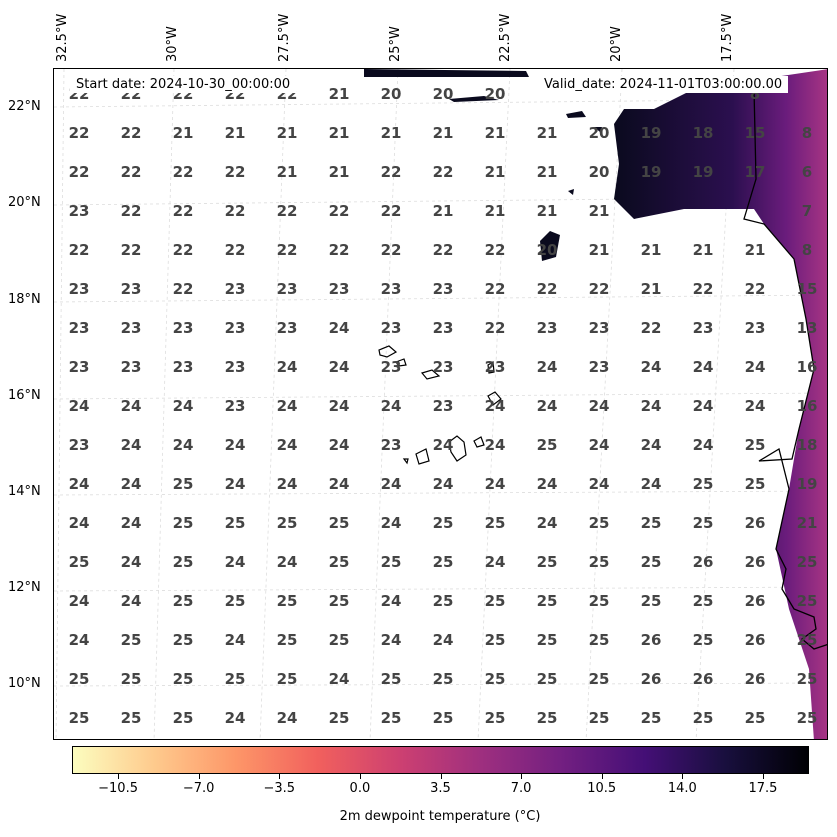  What do you see at coordinates (616, 44) in the screenshot?
I see `lon-label: 20°W` at bounding box center [616, 44].